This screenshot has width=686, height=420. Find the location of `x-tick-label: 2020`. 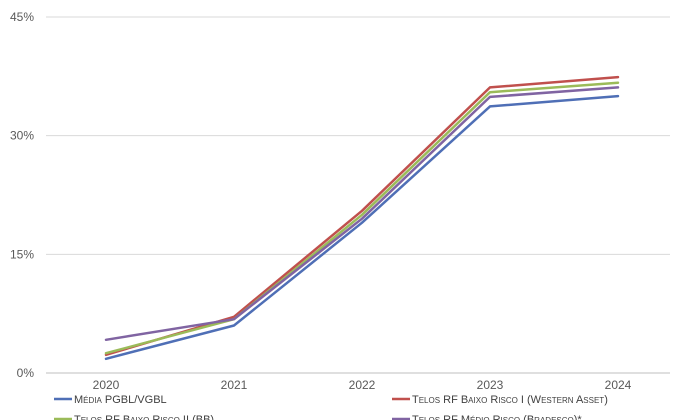

x-tick-label: 2020 is located at coordinates (106, 385).